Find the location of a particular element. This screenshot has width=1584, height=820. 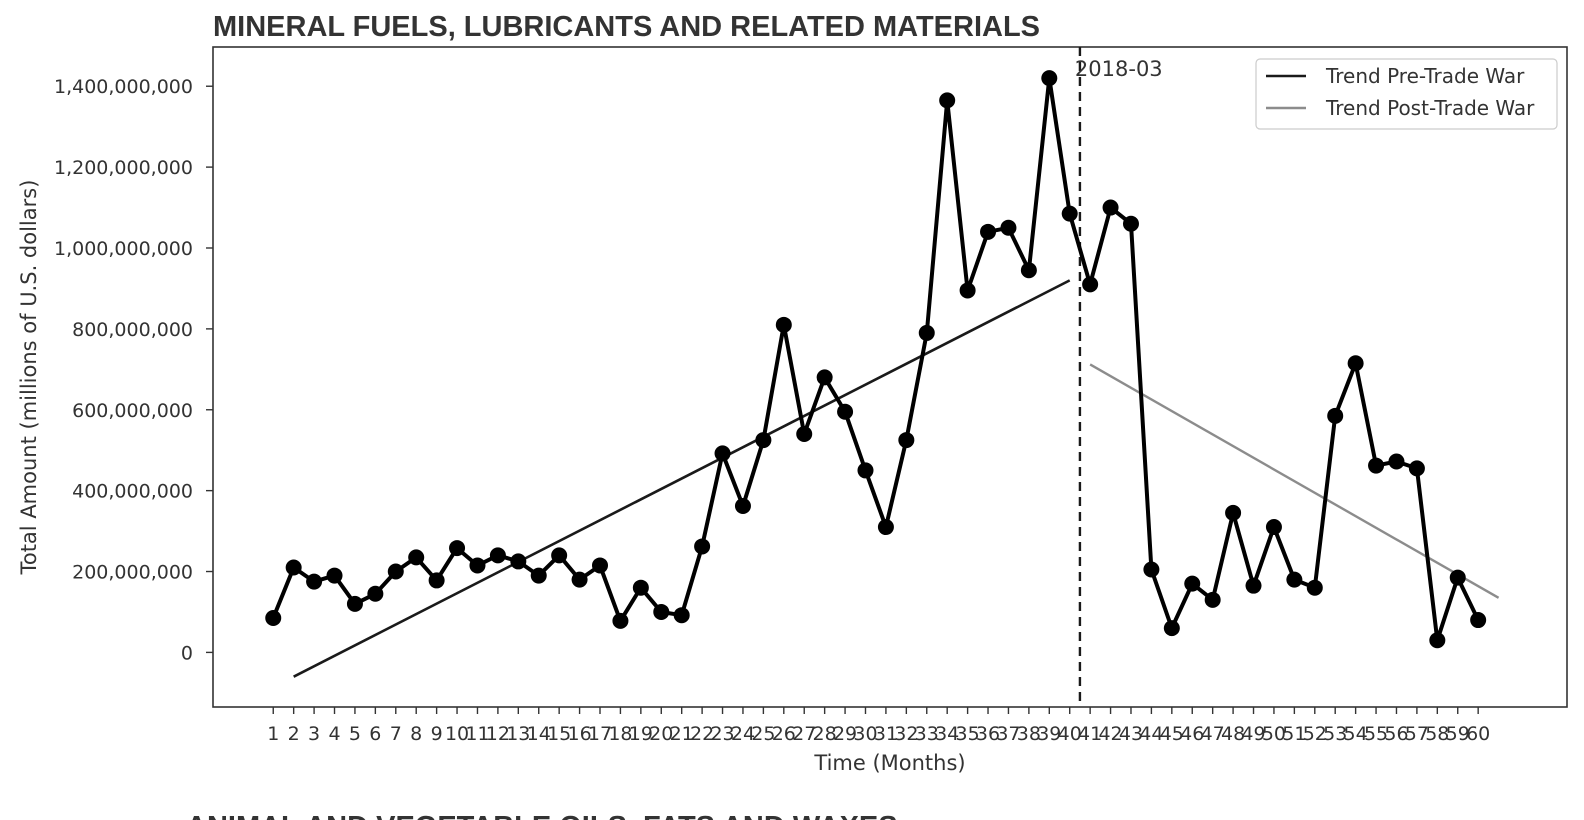

x-tick-label: 4 is located at coordinates (334, 734).